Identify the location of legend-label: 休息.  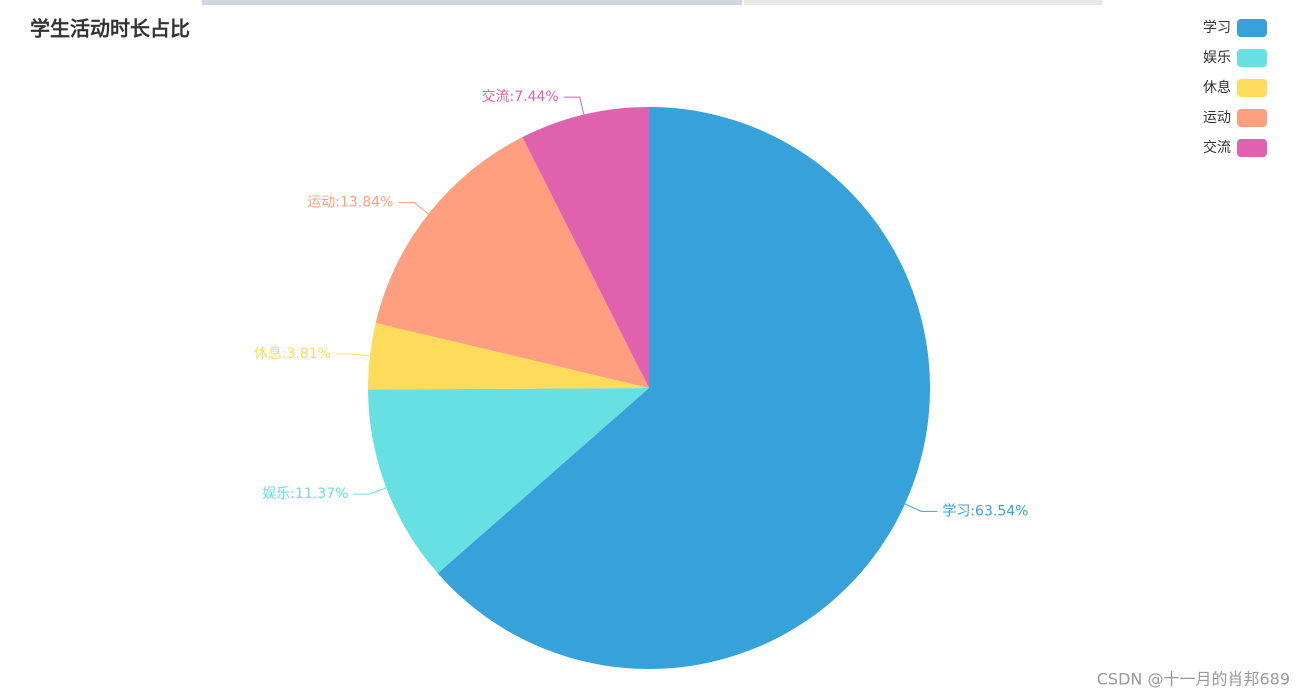
(1217, 87).